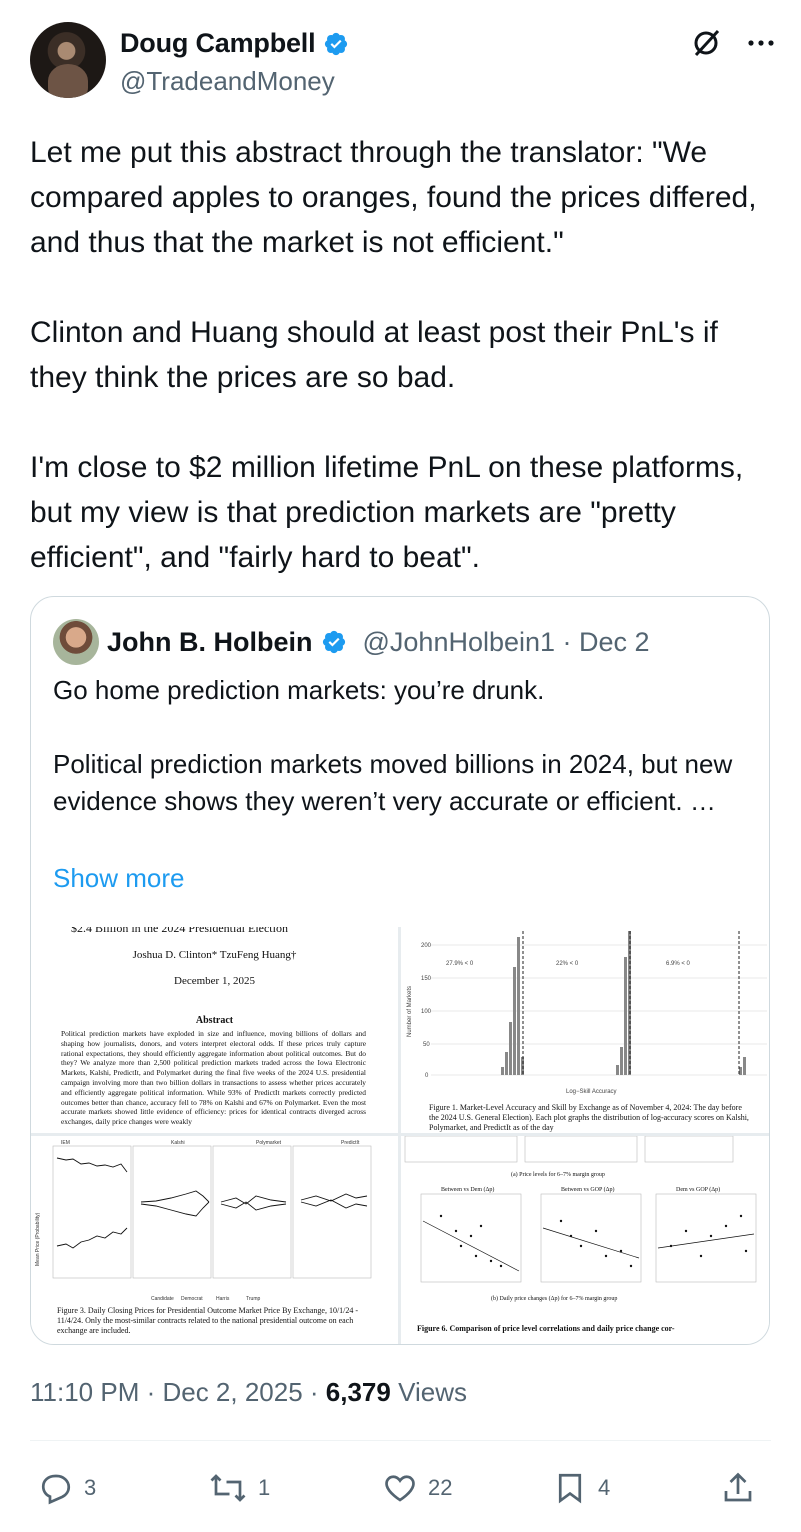 The width and height of the screenshot is (801, 1532). Describe the element at coordinates (506, 641) in the screenshot. I see `quoted-author-handle-date: @JohnHolbein1 · Dec 2` at that location.